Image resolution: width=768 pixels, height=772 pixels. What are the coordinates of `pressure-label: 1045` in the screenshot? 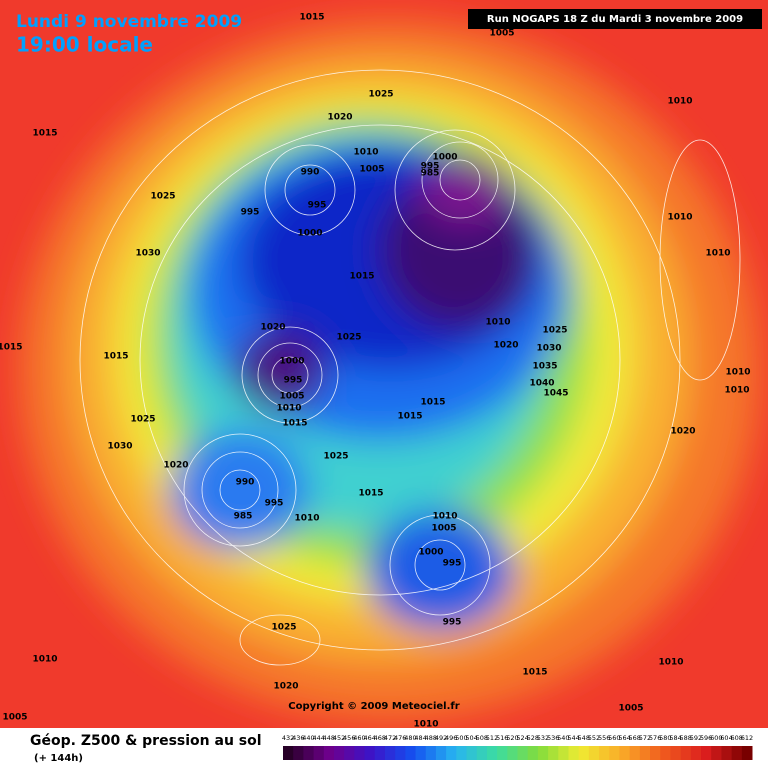 It's located at (555, 394).